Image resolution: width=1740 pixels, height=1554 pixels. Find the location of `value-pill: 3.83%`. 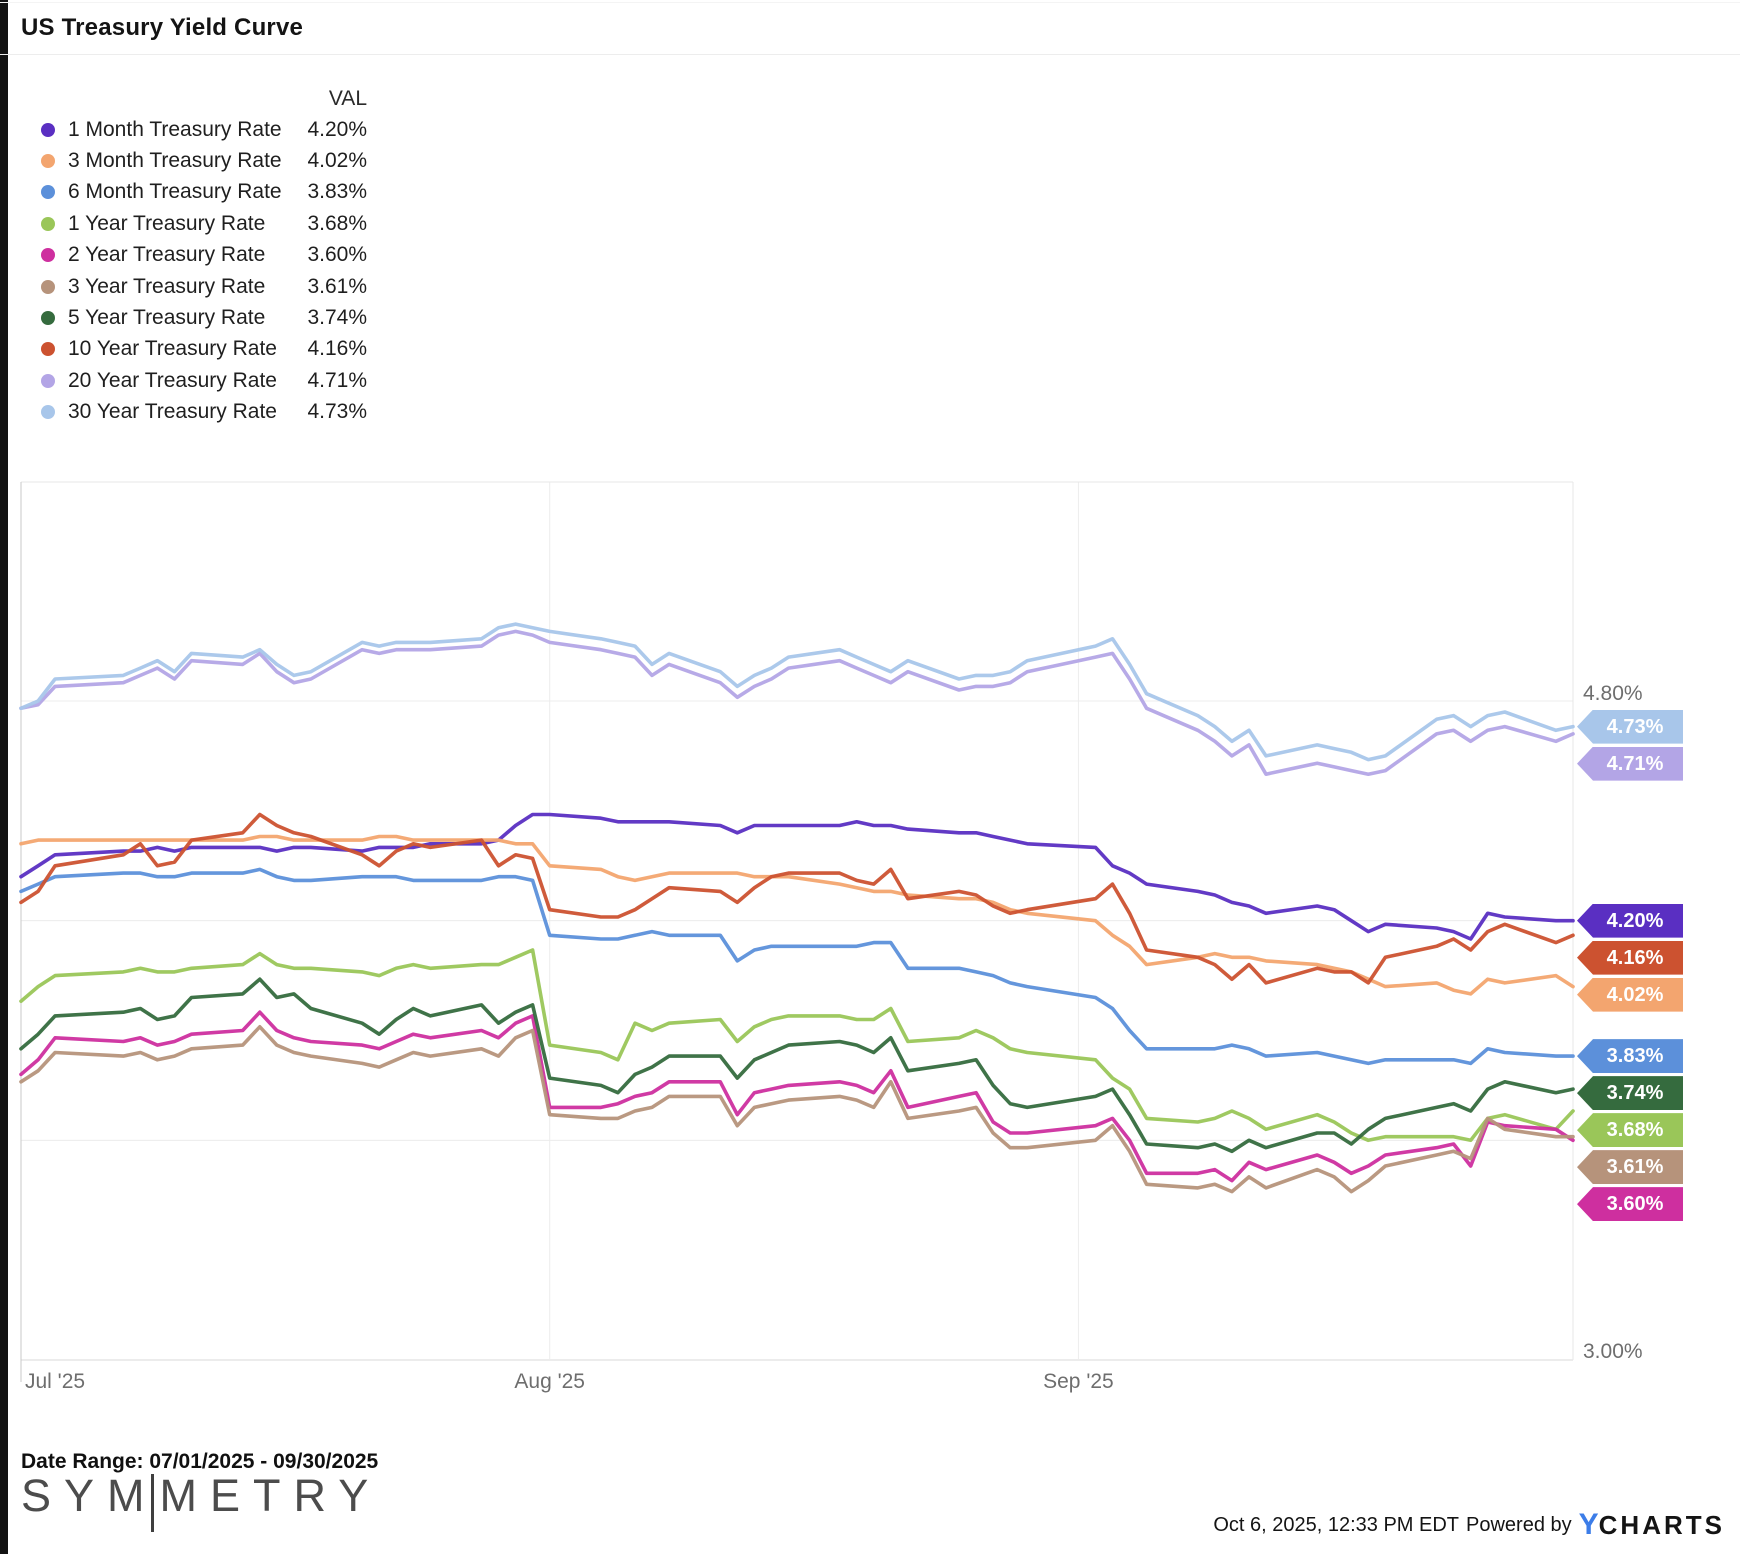

value-pill: 3.83% is located at coordinates (1630, 1056).